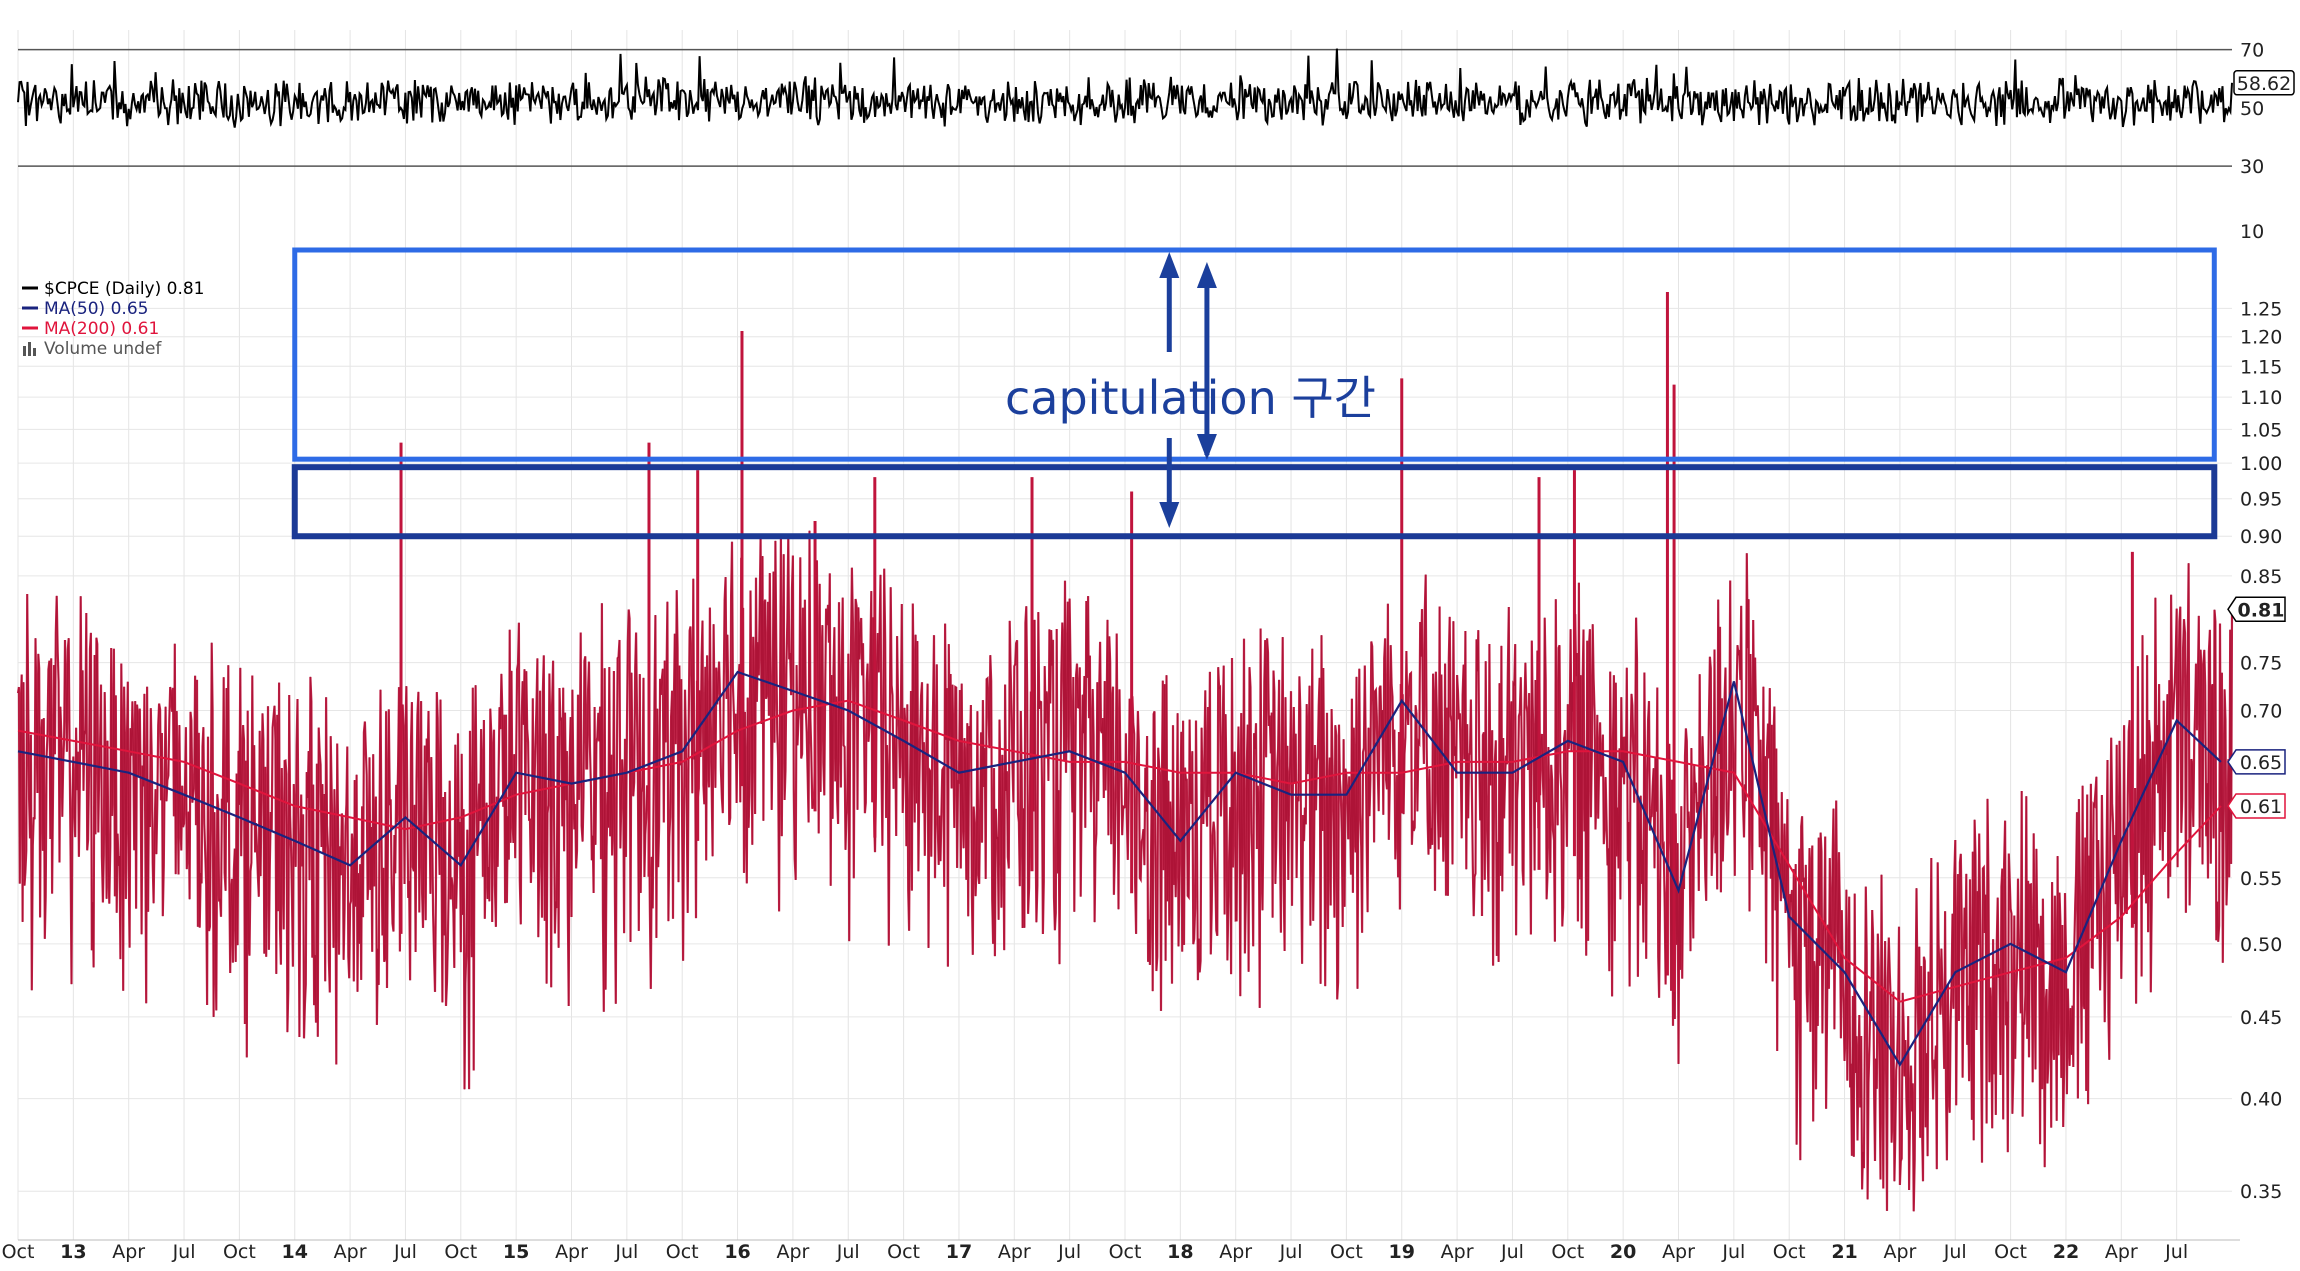 The image size is (2300, 1271). Describe the element at coordinates (959, 1252) in the screenshot. I see `x-tick-label: 17` at that location.